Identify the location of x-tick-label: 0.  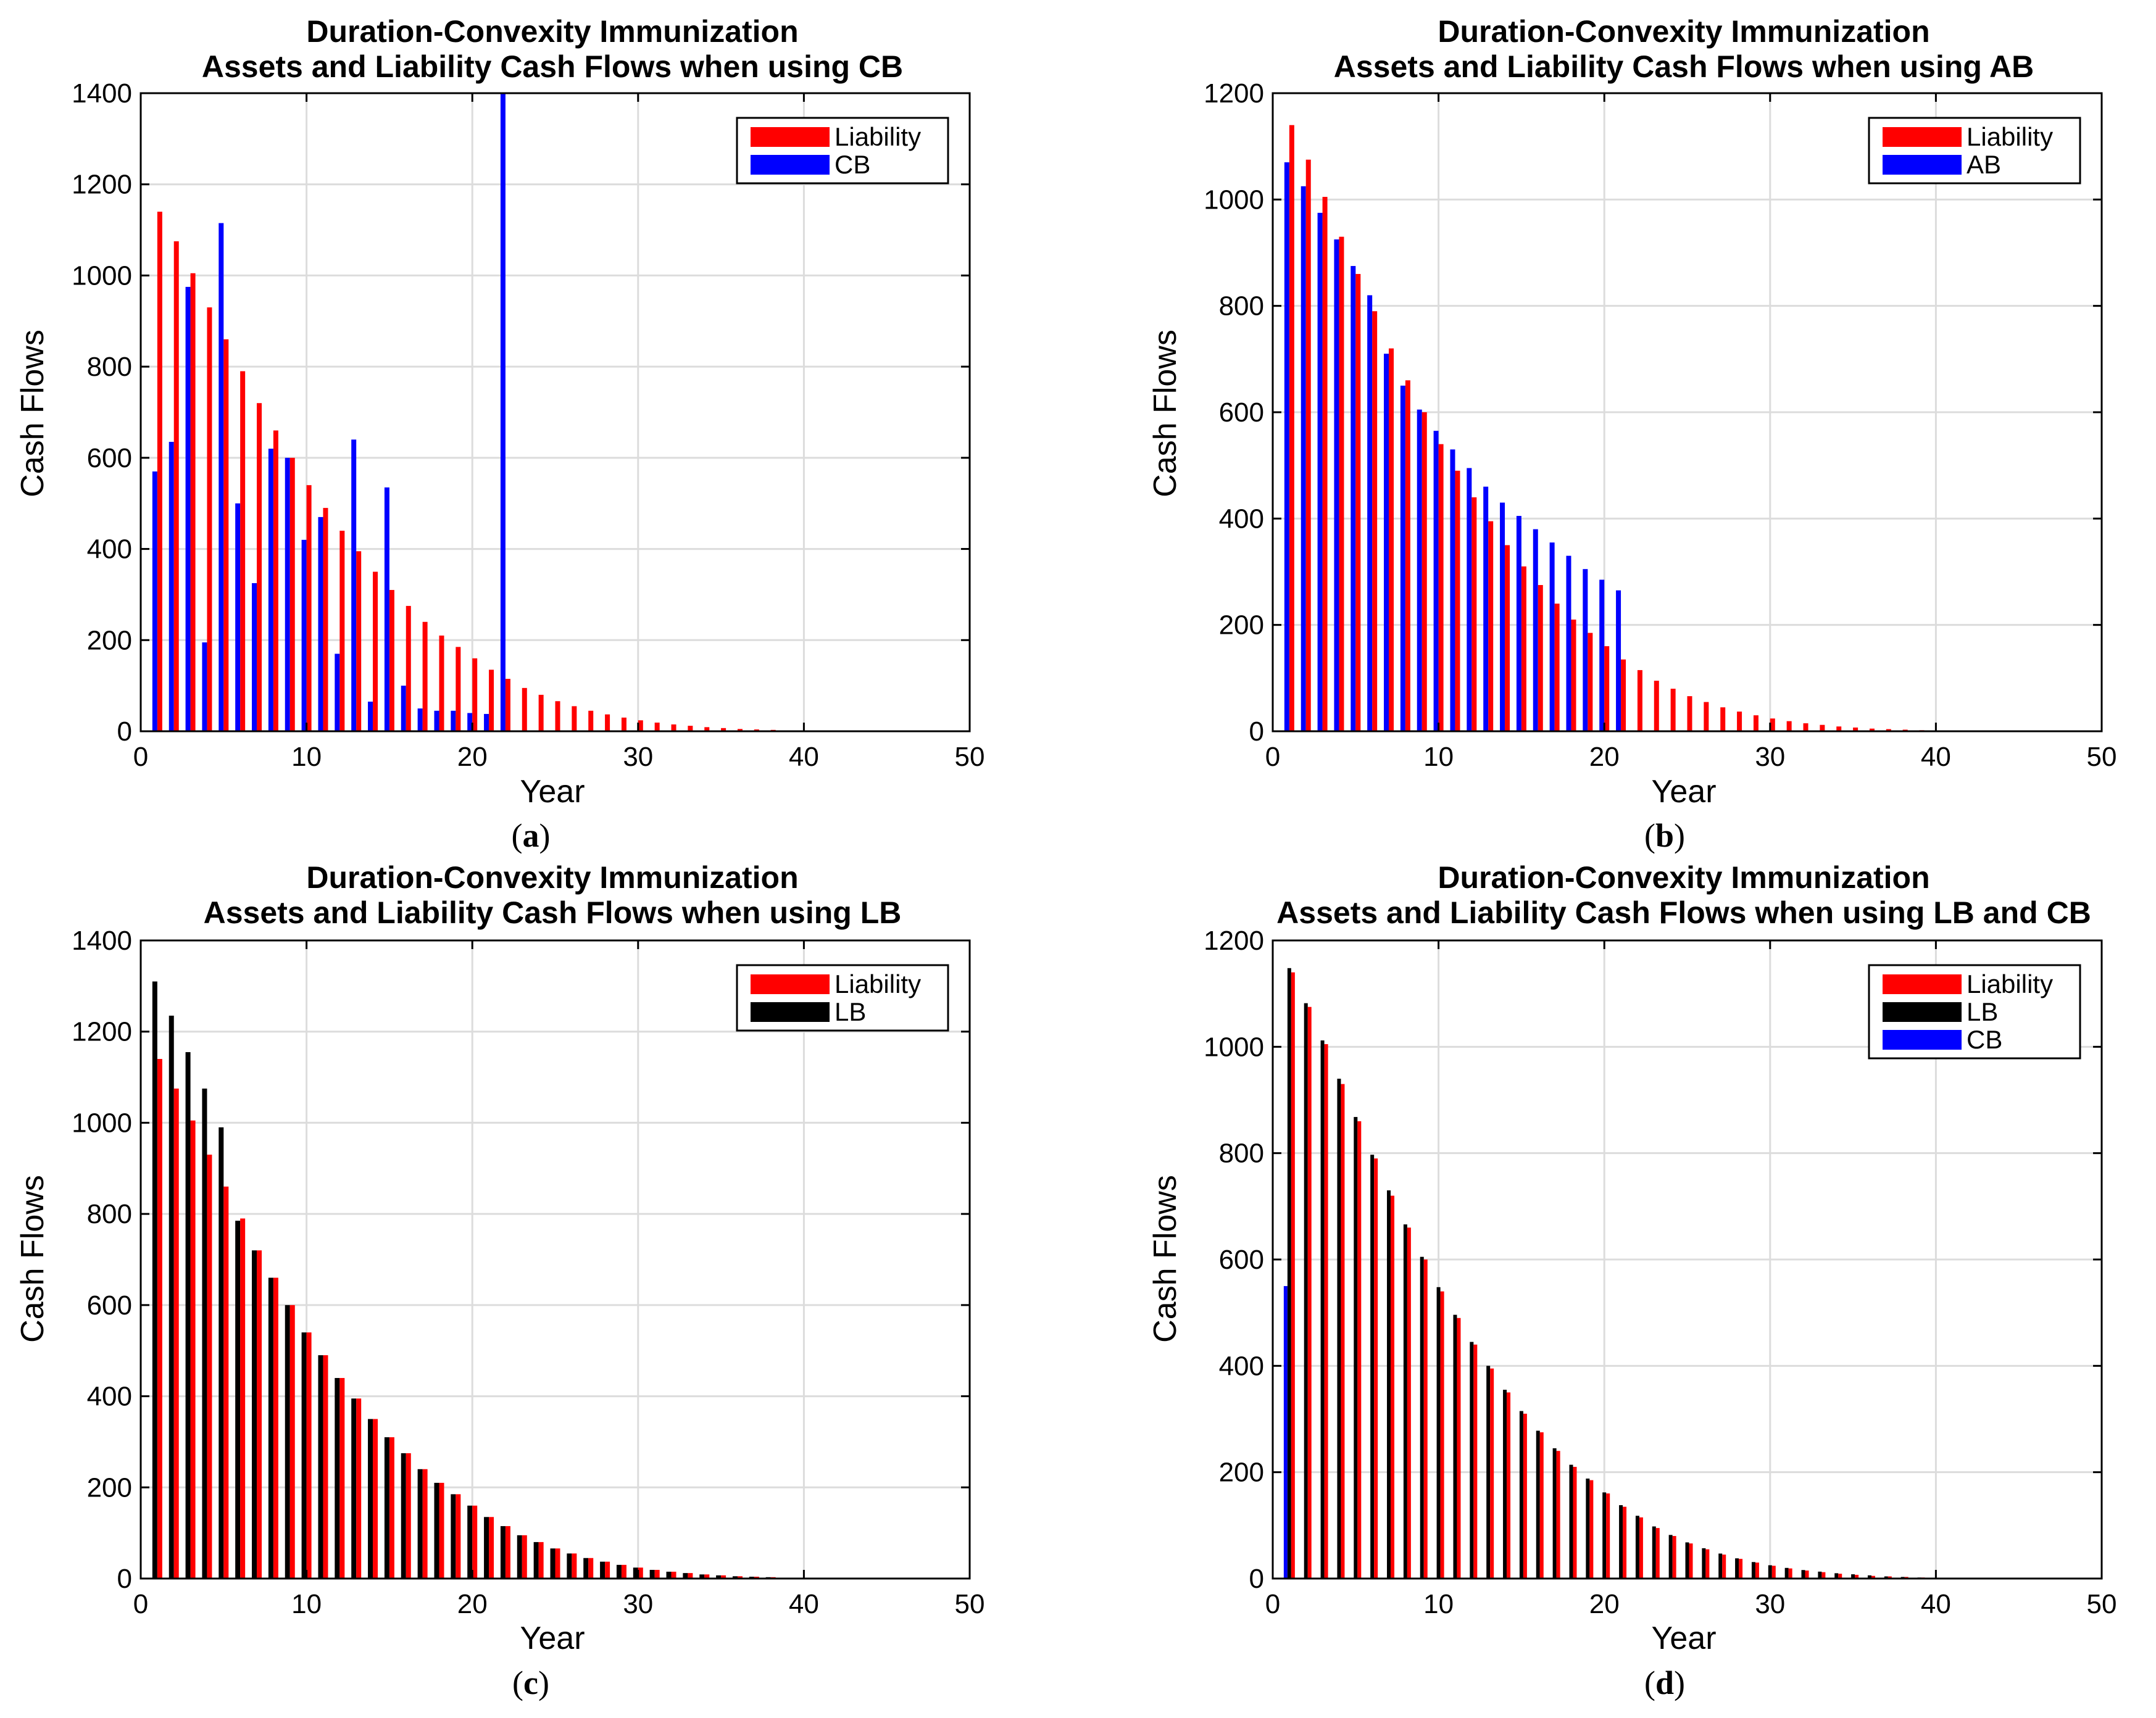
(1272, 757).